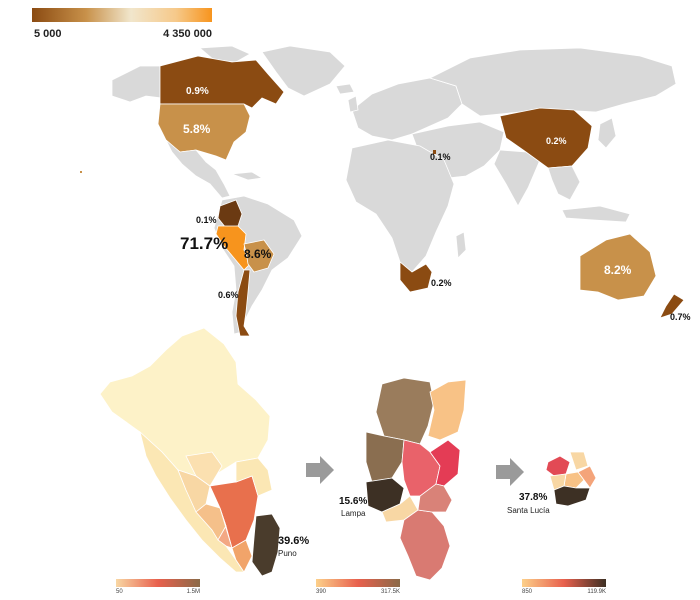 This screenshot has height=600, width=700. What do you see at coordinates (510, 472) in the screenshot?
I see `arrow-lampa-to-santa-lucia` at bounding box center [510, 472].